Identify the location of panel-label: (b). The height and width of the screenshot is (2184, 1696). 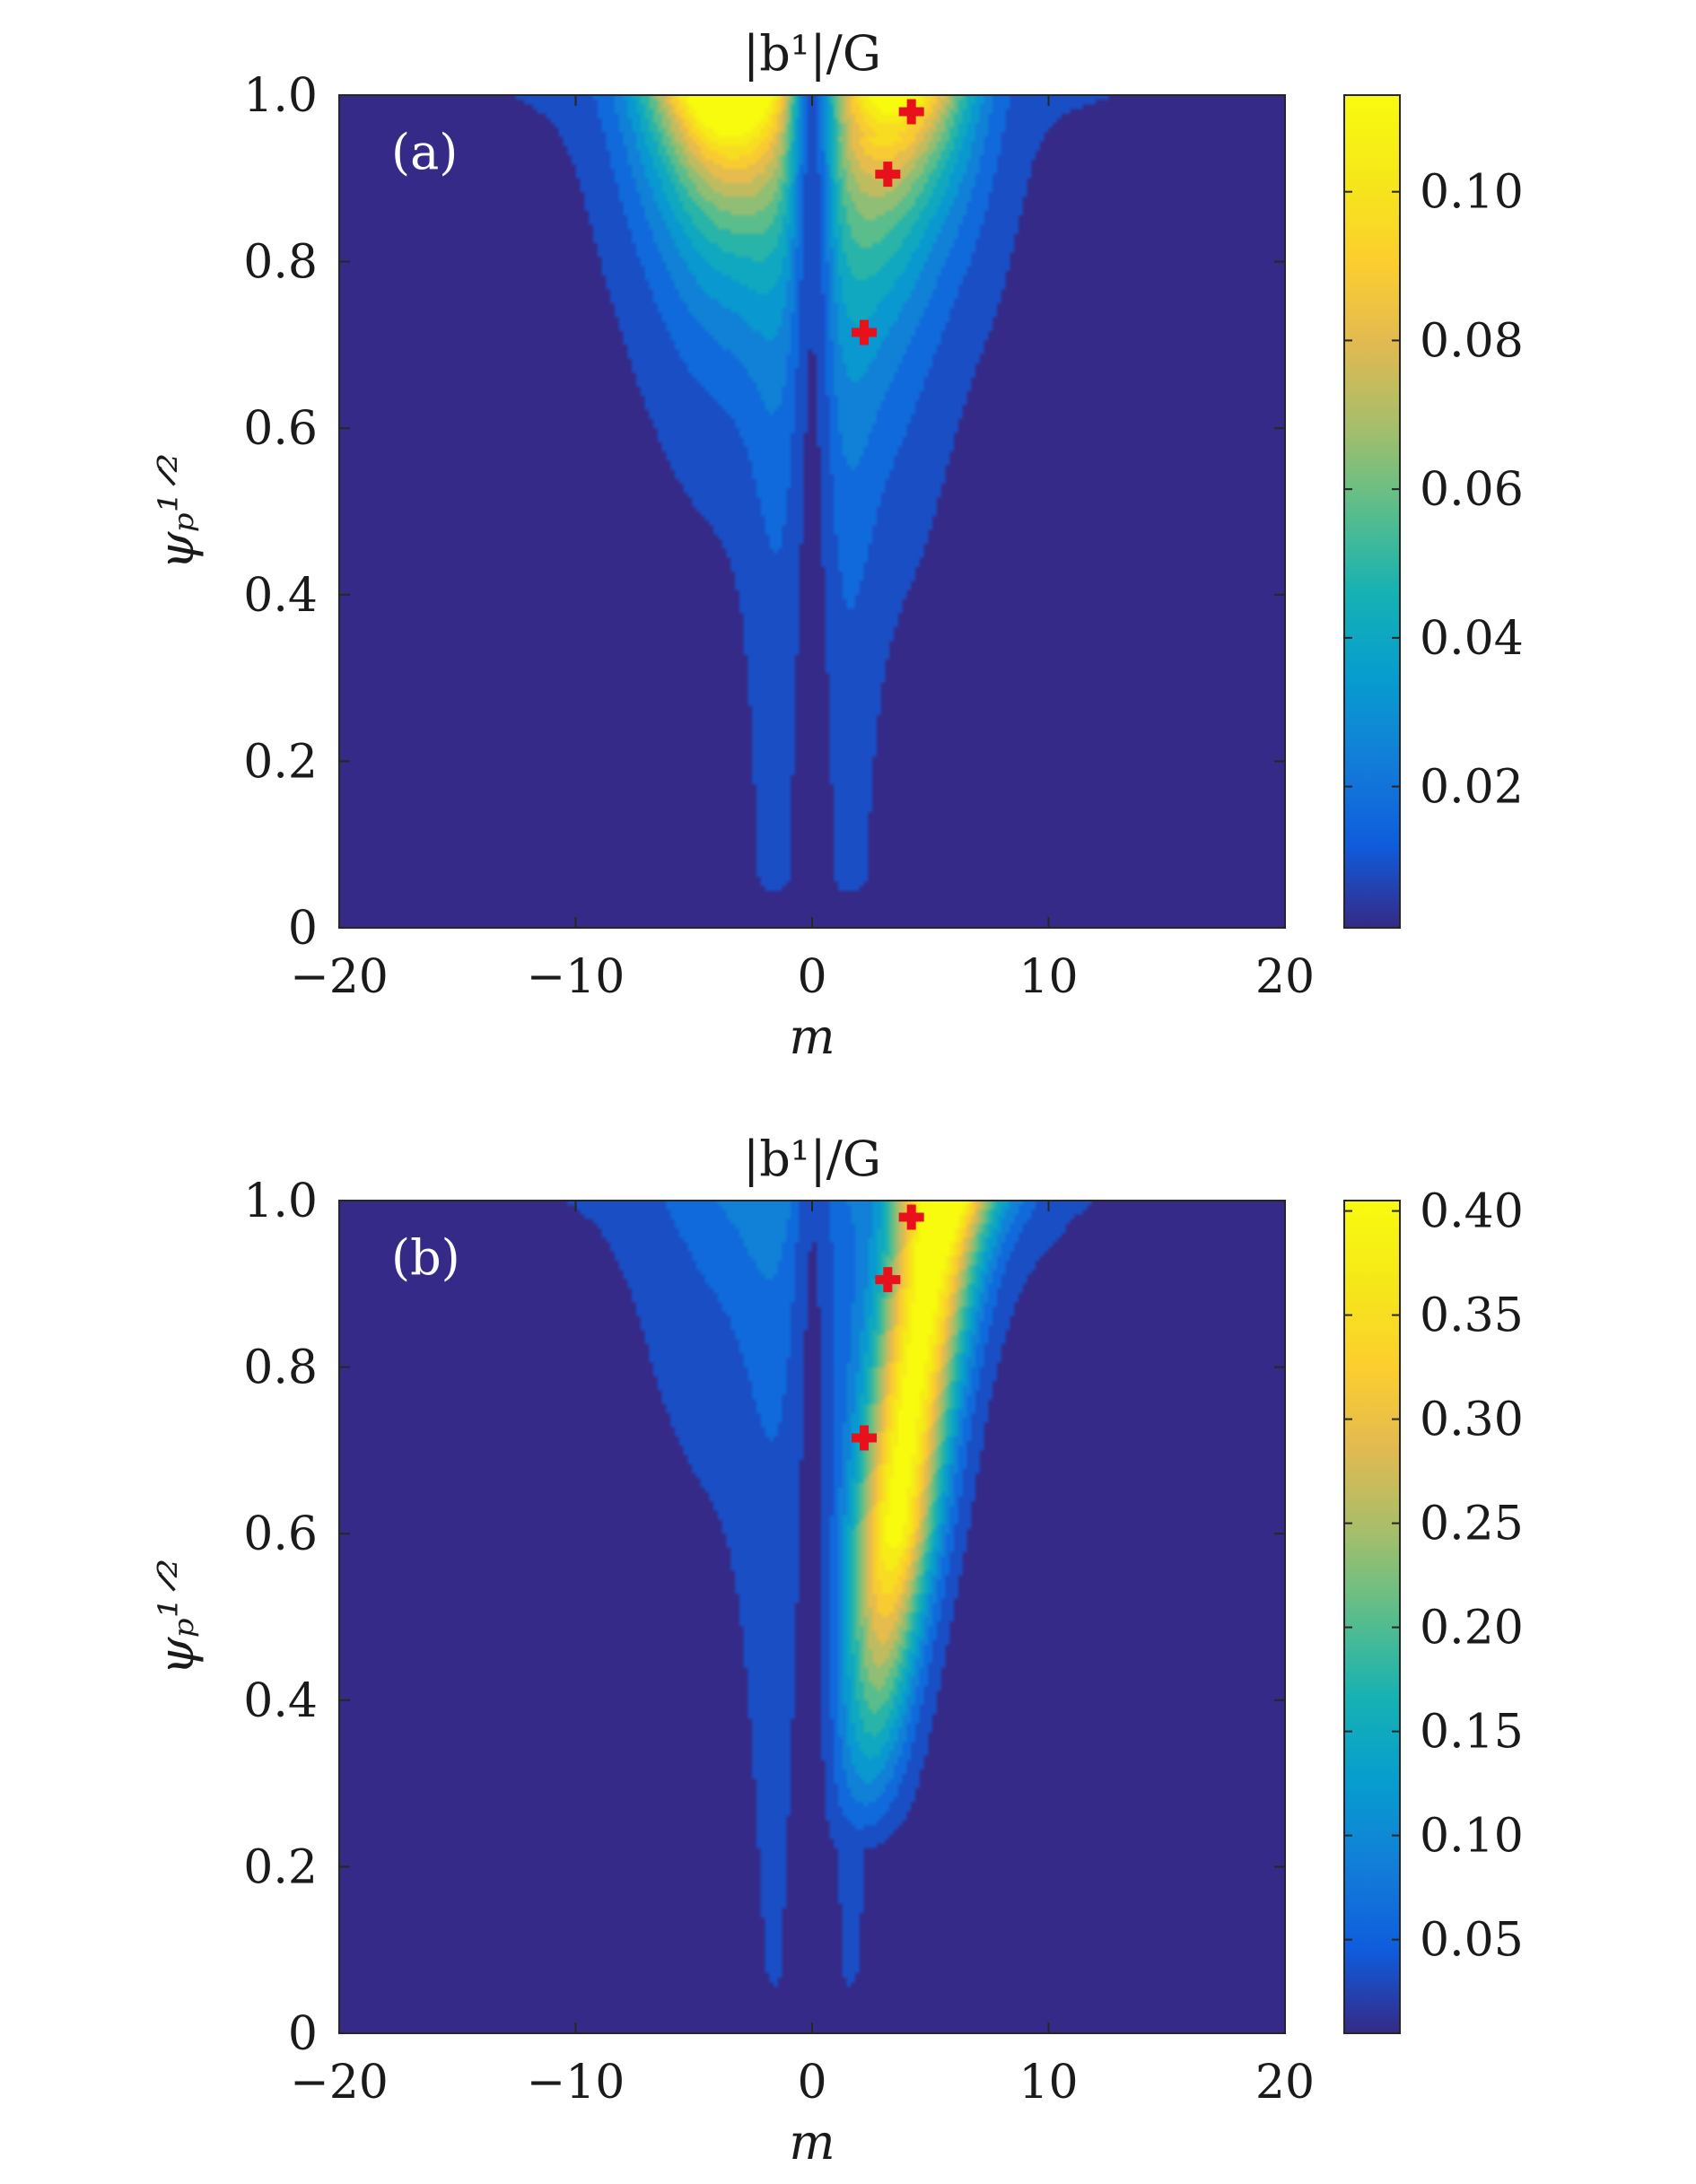
(425, 1258).